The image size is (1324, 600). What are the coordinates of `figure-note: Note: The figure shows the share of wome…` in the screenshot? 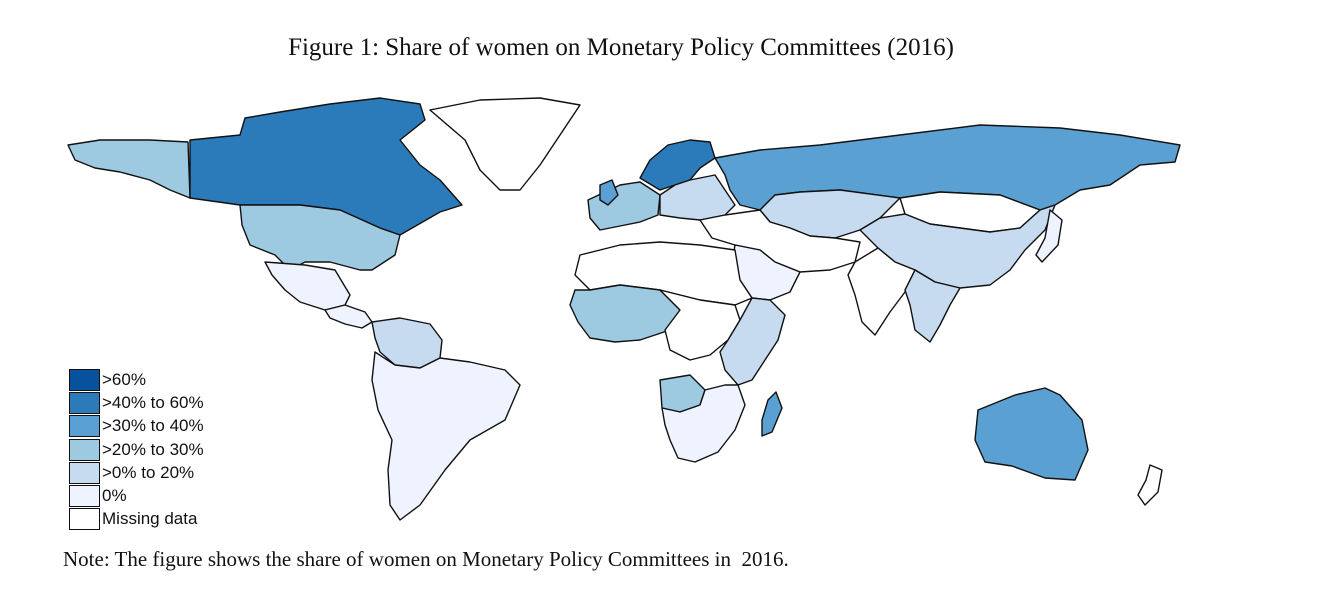 It's located at (426, 559).